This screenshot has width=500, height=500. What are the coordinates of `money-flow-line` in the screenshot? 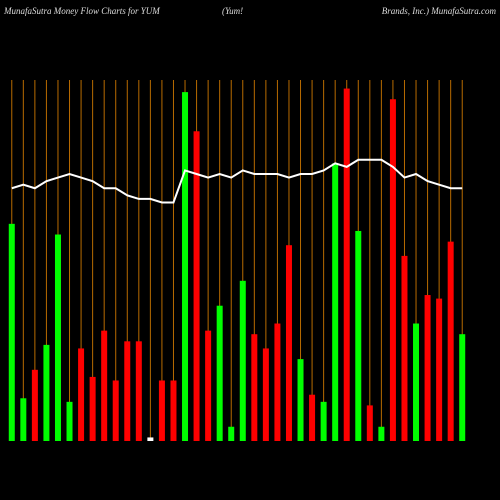 It's located at (237, 181).